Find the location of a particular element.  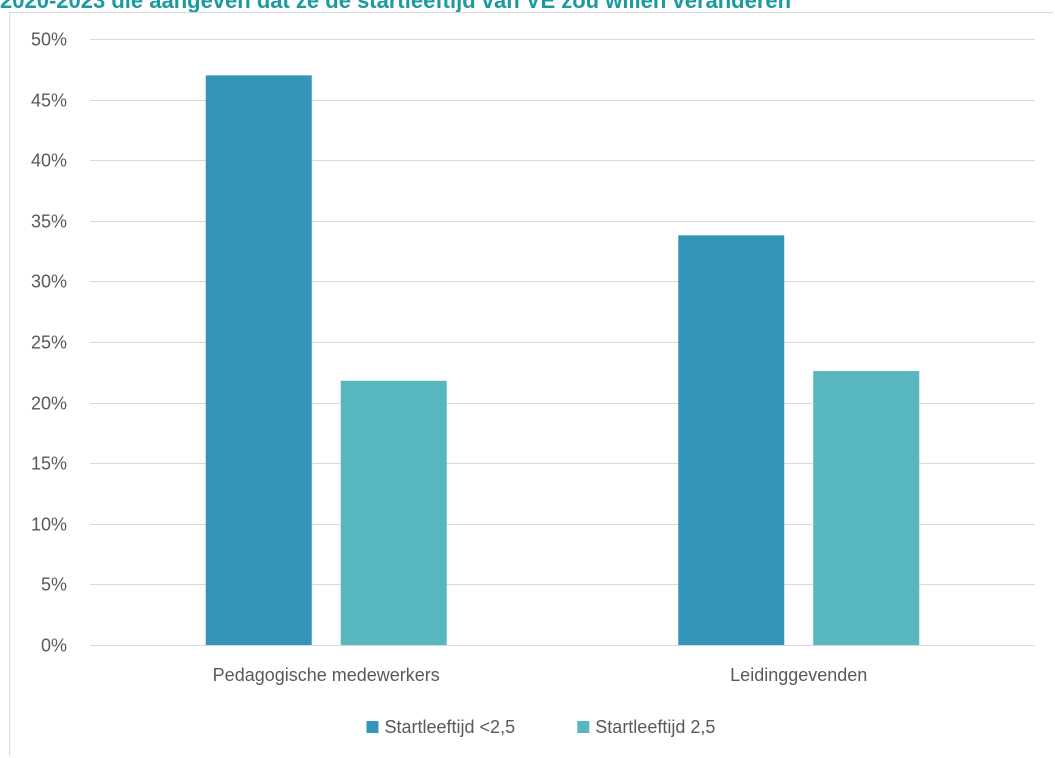

y-tick-label: 40% is located at coordinates (49, 161).